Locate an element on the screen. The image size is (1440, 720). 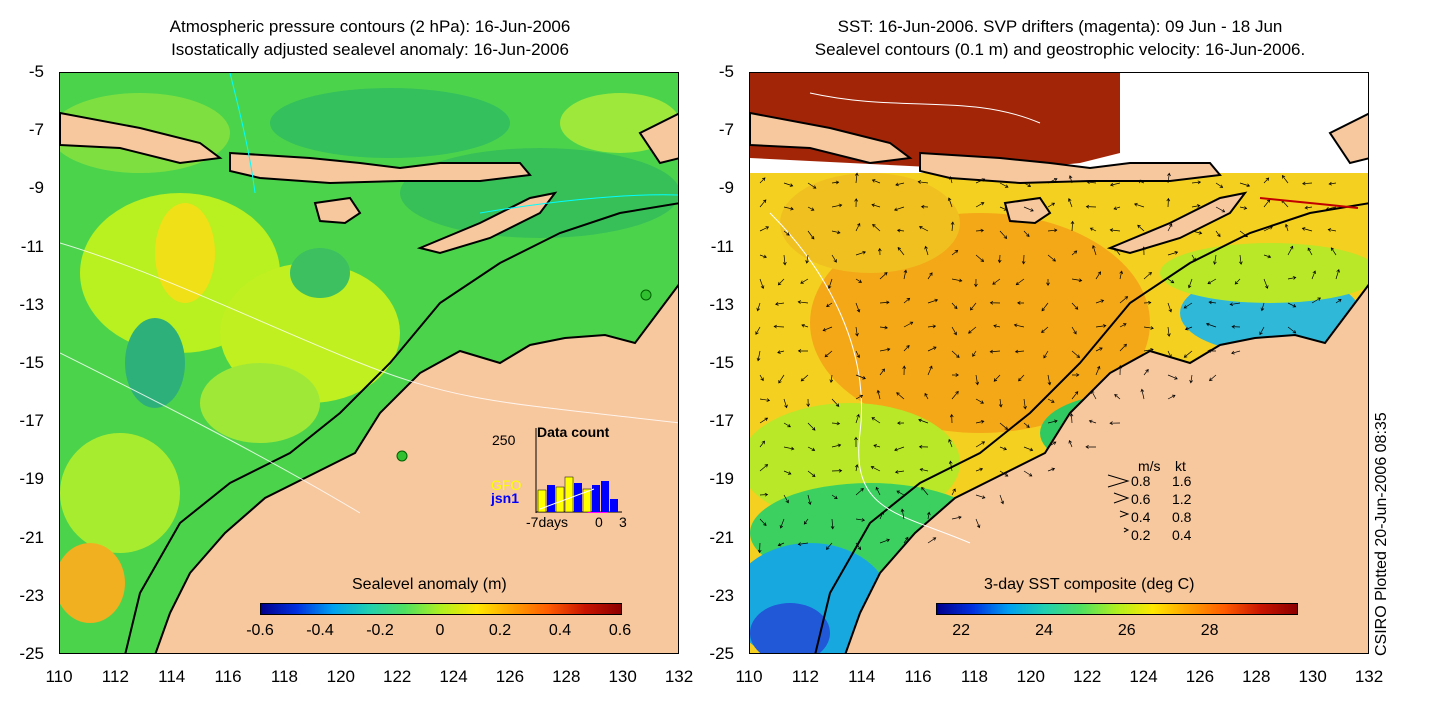
inset-tick-start: -7days is located at coordinates (547, 522).